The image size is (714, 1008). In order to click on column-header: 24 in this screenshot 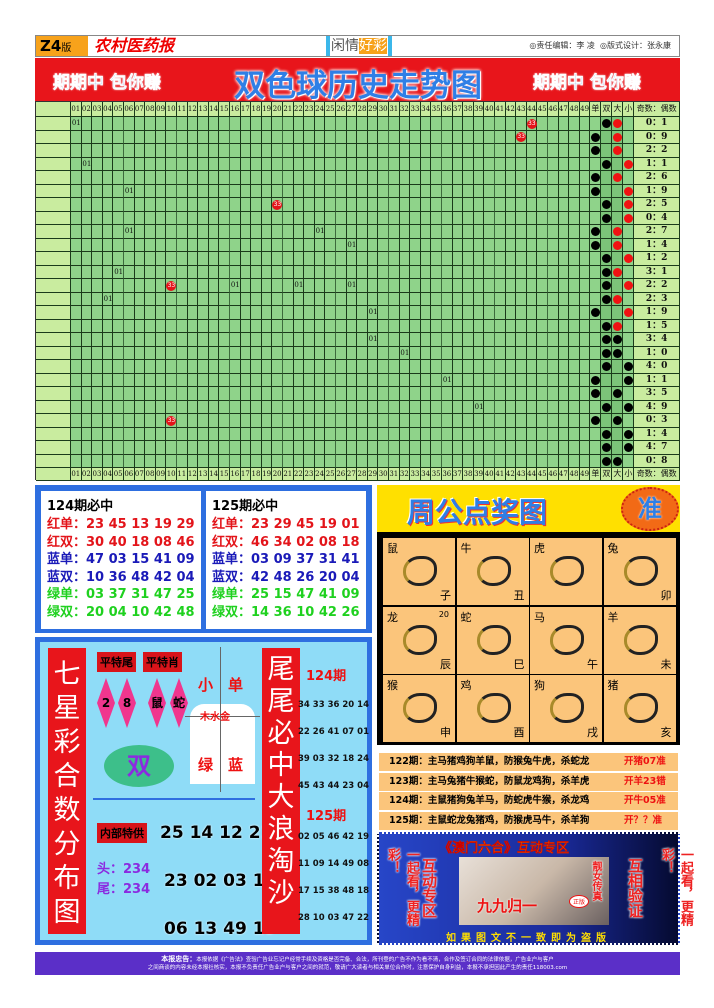, I will do `click(320, 474)`.